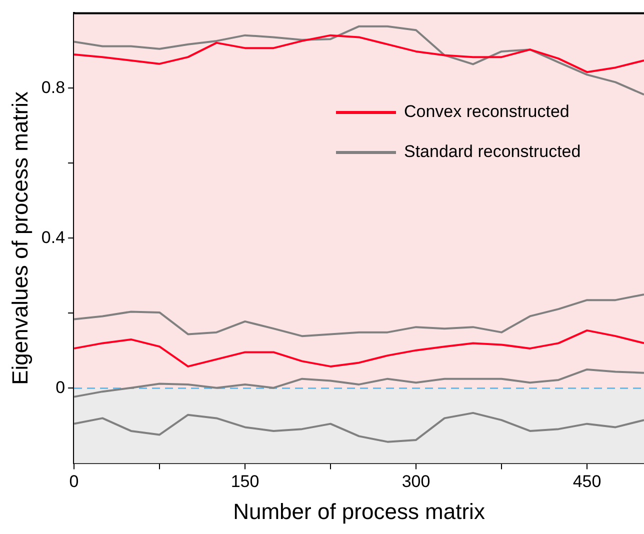 Image resolution: width=644 pixels, height=534 pixels. What do you see at coordinates (245, 482) in the screenshot?
I see `x-tick-label: 150` at bounding box center [245, 482].